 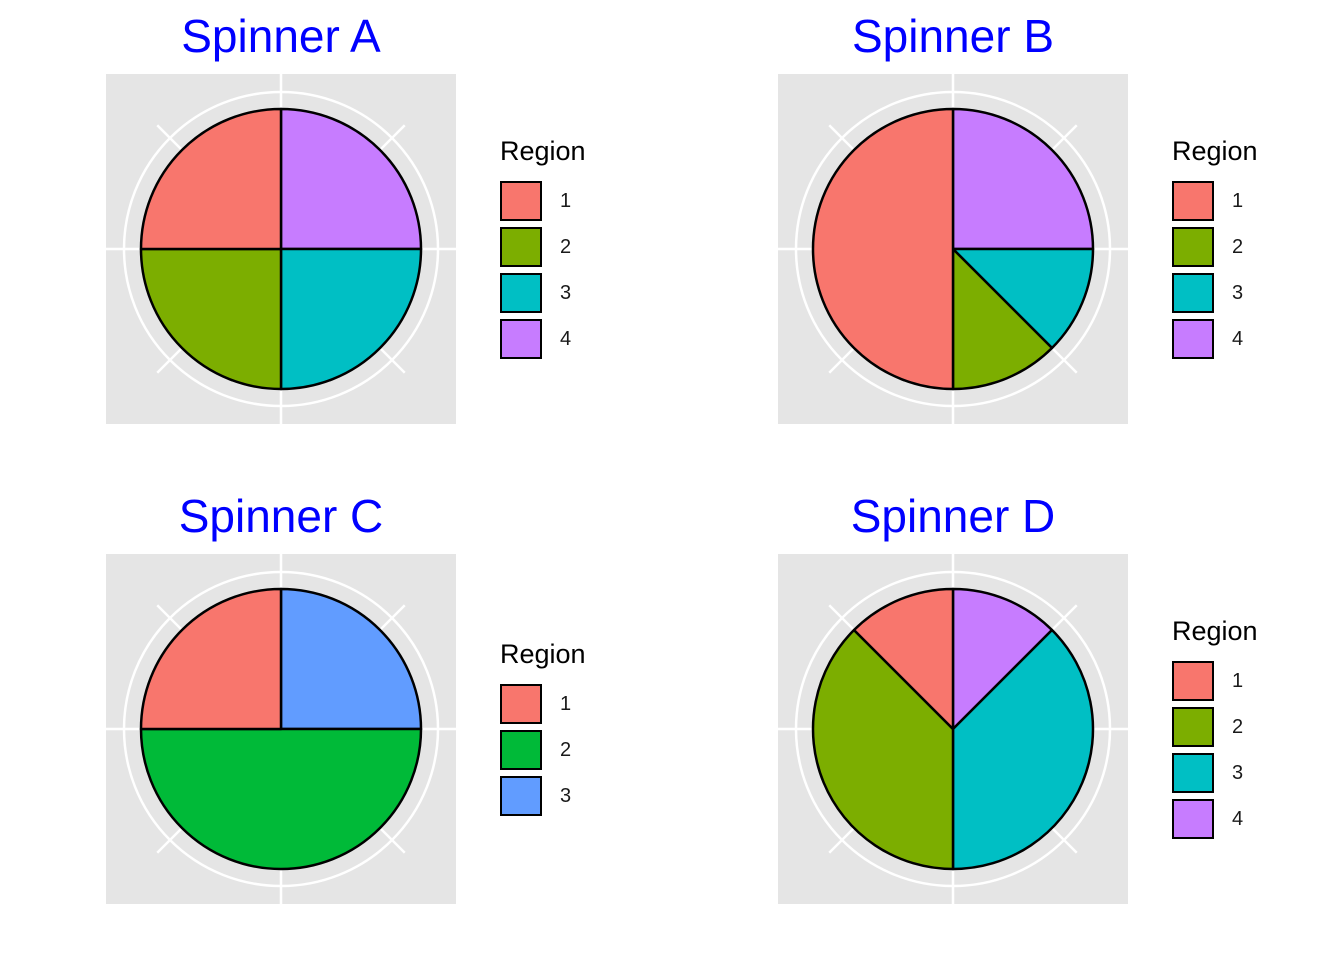 I want to click on chart-title: Spinner A, so click(x=281, y=36).